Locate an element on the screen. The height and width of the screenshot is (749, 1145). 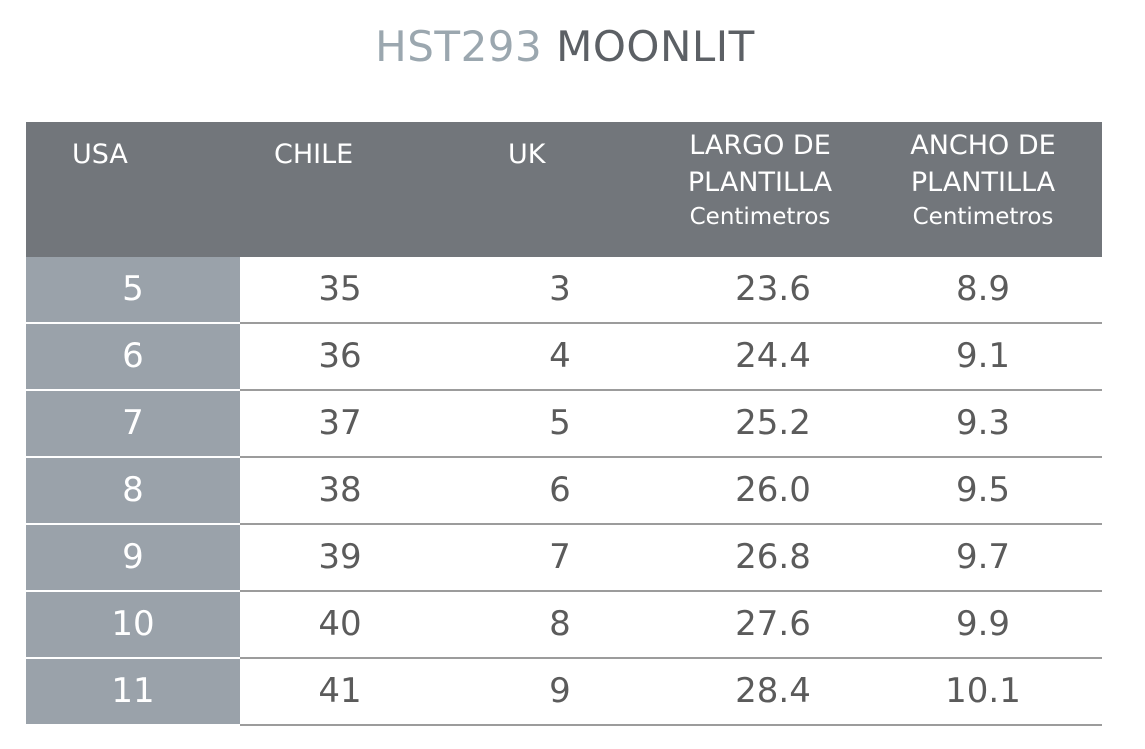
cell-usa: 5 is located at coordinates (133, 289).